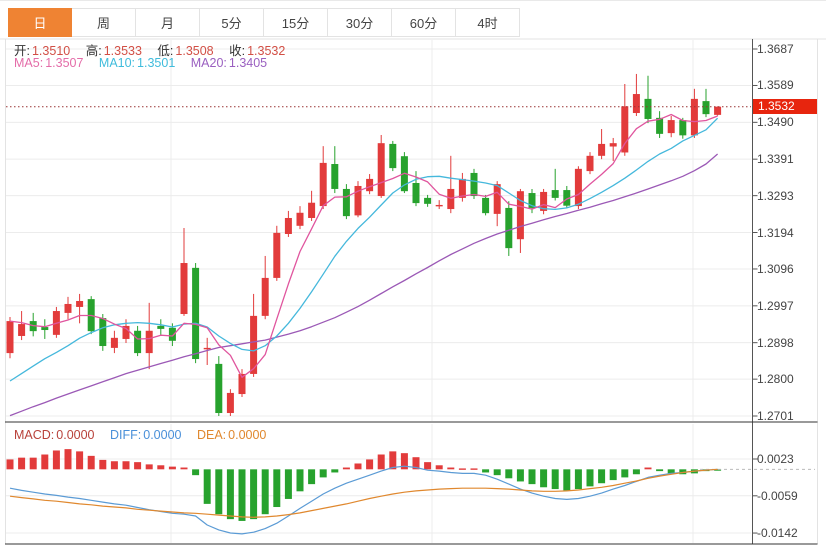  Describe the element at coordinates (122, 51) in the screenshot. I see `high-value: 1.3533` at that location.